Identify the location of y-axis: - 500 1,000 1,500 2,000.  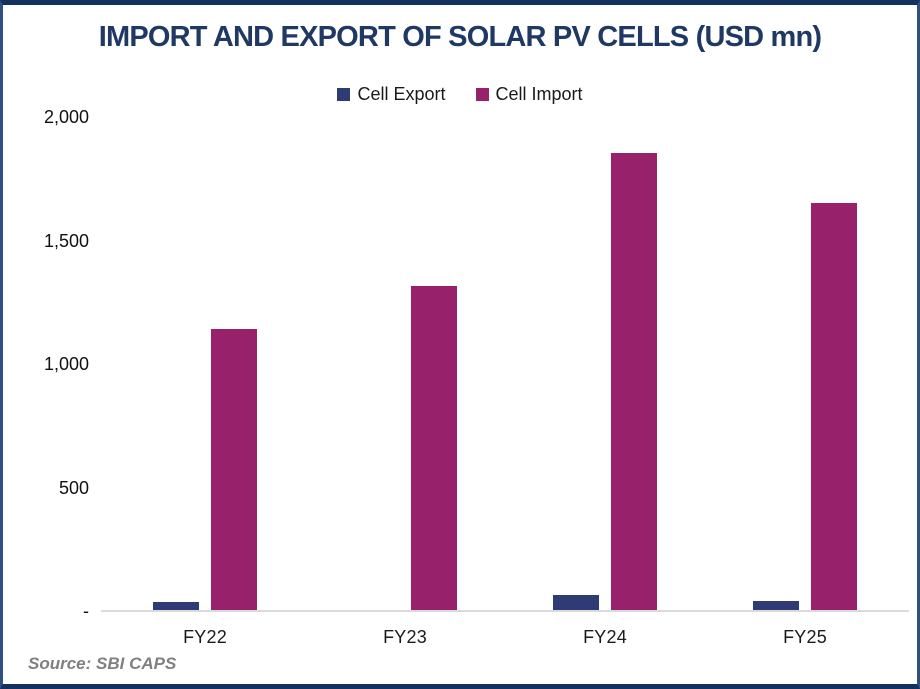
(49, 364).